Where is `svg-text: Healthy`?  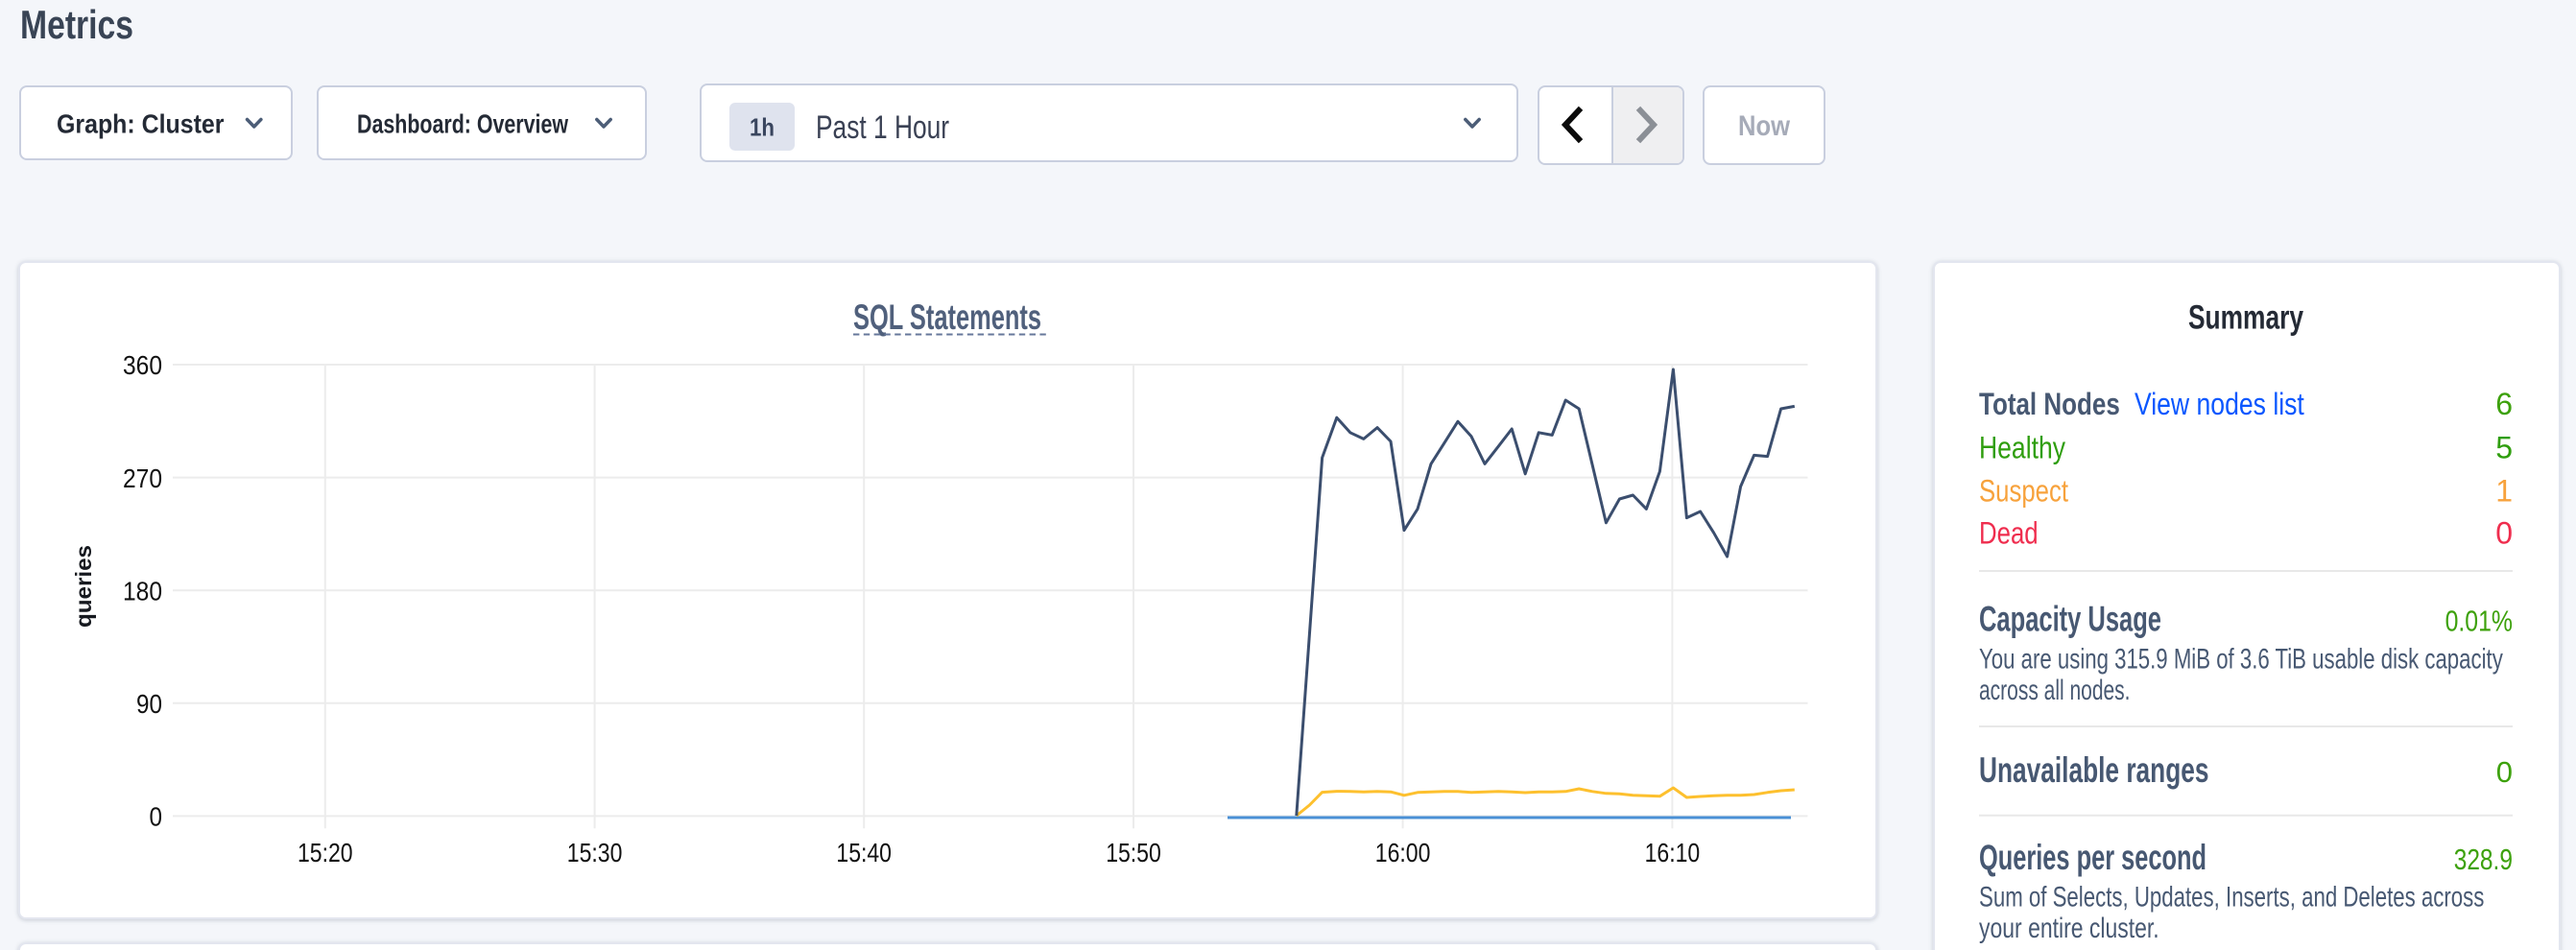
svg-text: Healthy is located at coordinates (2022, 447).